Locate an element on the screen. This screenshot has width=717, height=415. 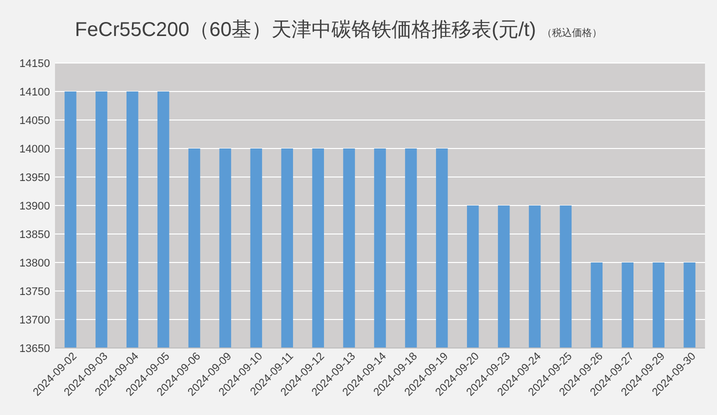
y-tick-label: 13650 is located at coordinates (34, 348).